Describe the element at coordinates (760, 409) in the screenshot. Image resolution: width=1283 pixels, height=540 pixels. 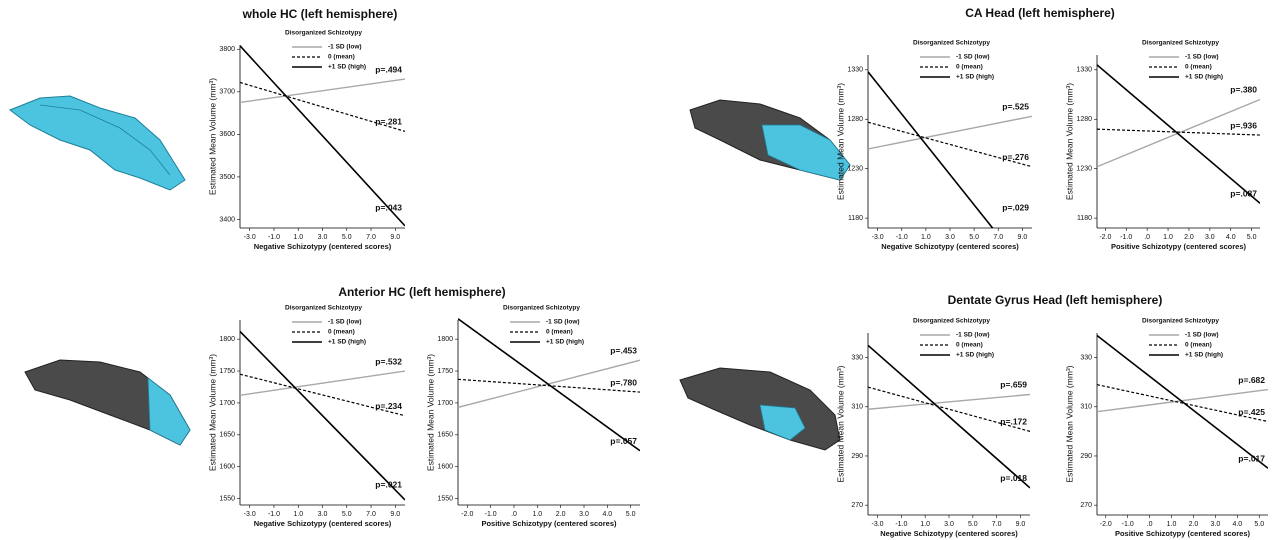
I see `brain-dg-head` at that location.